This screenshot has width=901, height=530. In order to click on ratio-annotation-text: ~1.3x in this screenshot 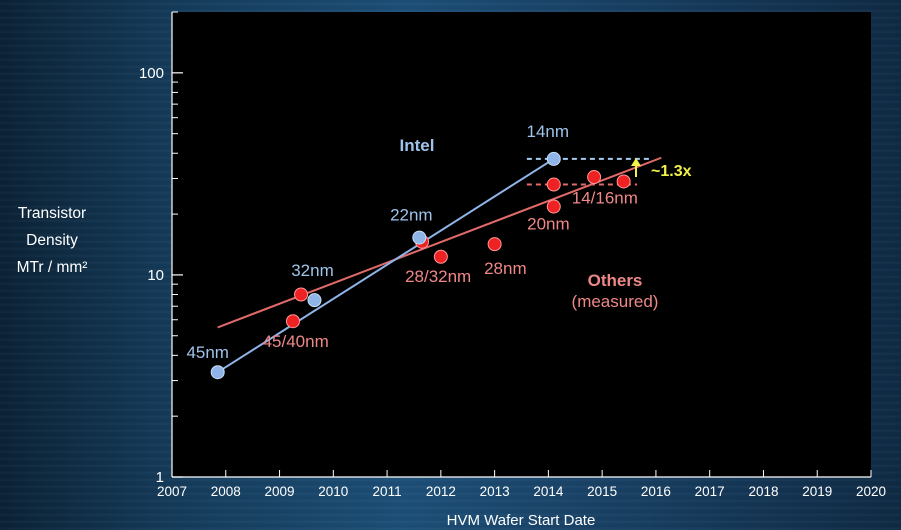, I will do `click(671, 171)`.